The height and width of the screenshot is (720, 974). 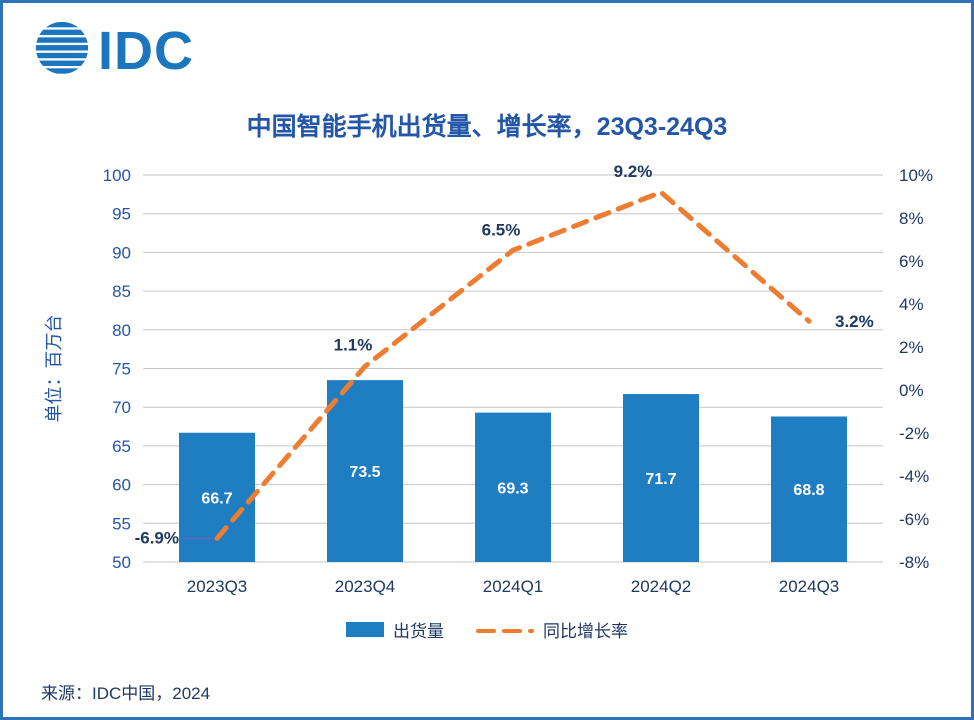 What do you see at coordinates (121, 214) in the screenshot?
I see `svg-text: 95` at bounding box center [121, 214].